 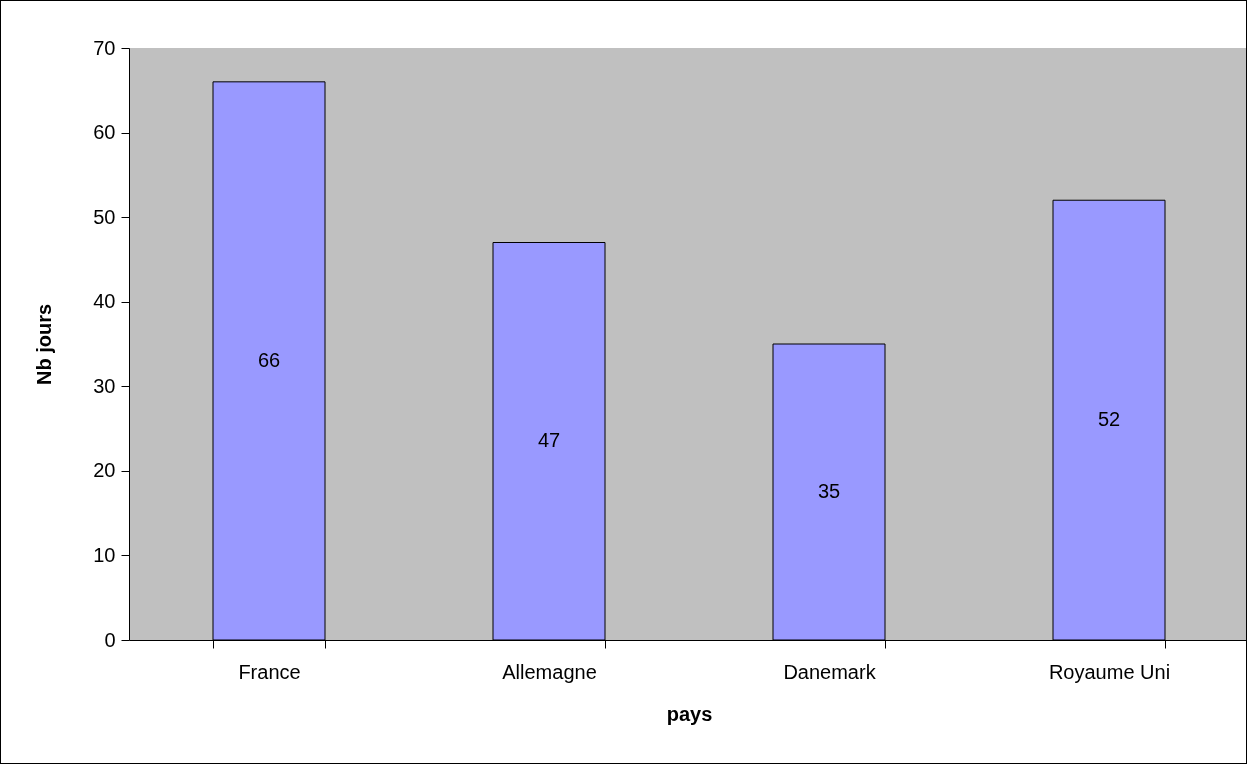 I want to click on data-label: 52, so click(x=1109, y=419).